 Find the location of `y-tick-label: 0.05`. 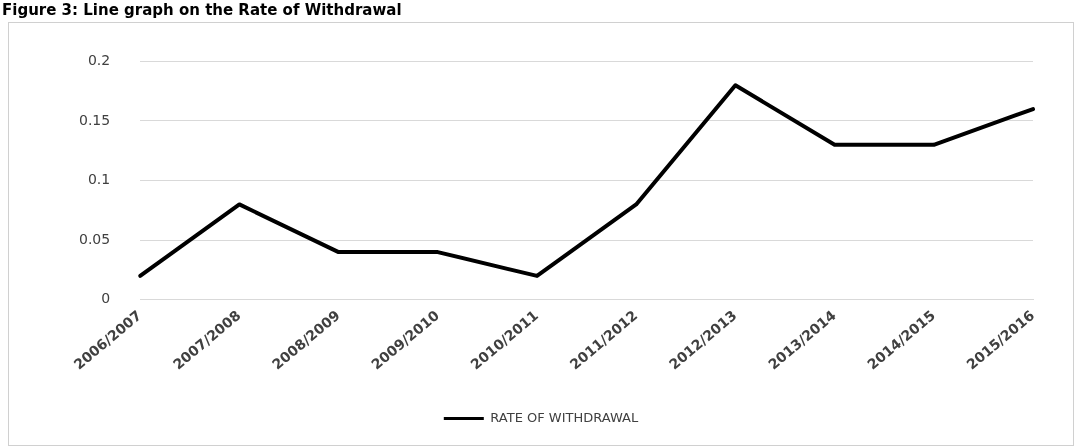

y-tick-label: 0.05 is located at coordinates (95, 238).